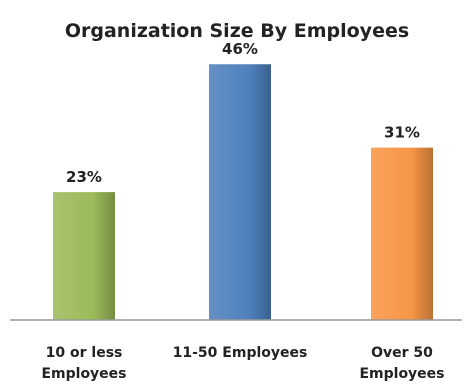 The image size is (474, 384). What do you see at coordinates (402, 233) in the screenshot?
I see `bar-over-50-employees` at bounding box center [402, 233].